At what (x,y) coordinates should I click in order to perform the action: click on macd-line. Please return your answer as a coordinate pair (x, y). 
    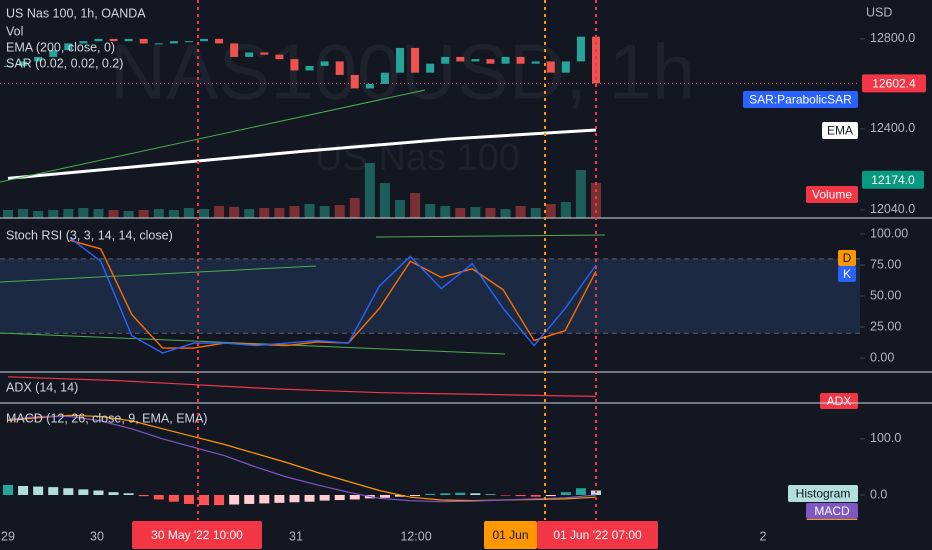
    Looking at the image, I should click on (302, 459).